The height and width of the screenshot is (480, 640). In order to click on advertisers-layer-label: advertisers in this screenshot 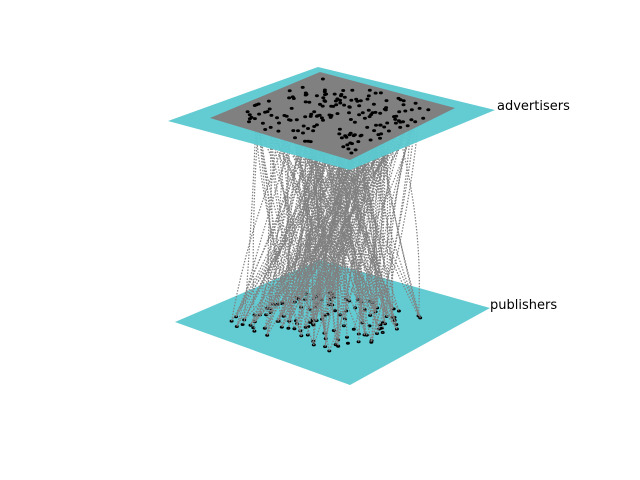, I will do `click(533, 106)`.